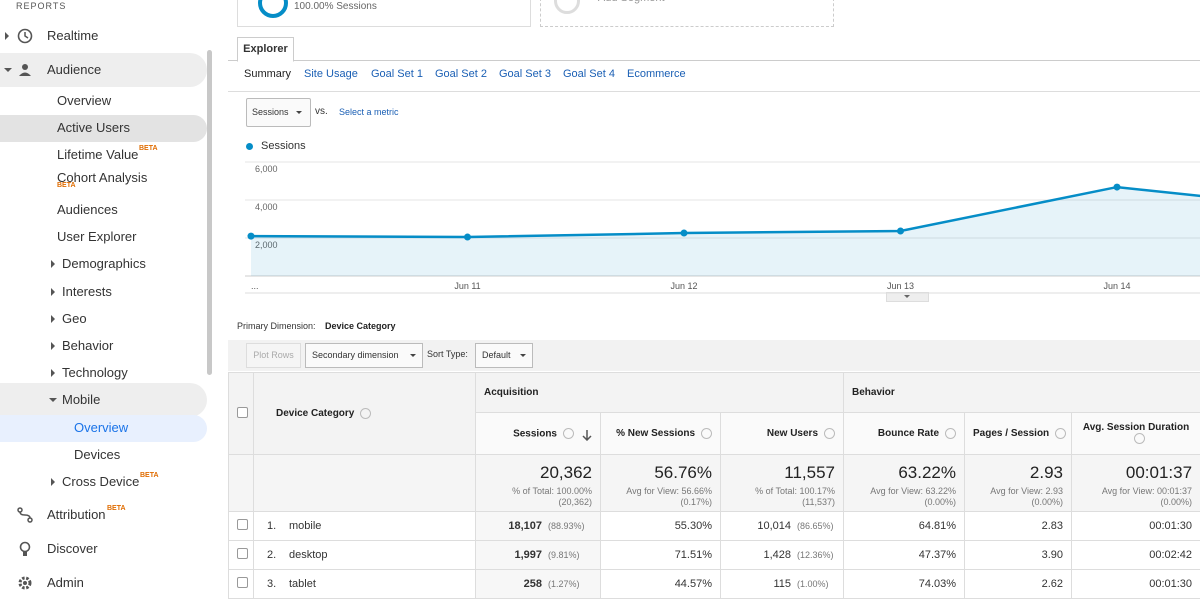 This screenshot has width=1200, height=603. What do you see at coordinates (360, 326) in the screenshot?
I see `primary-value: Device Category` at bounding box center [360, 326].